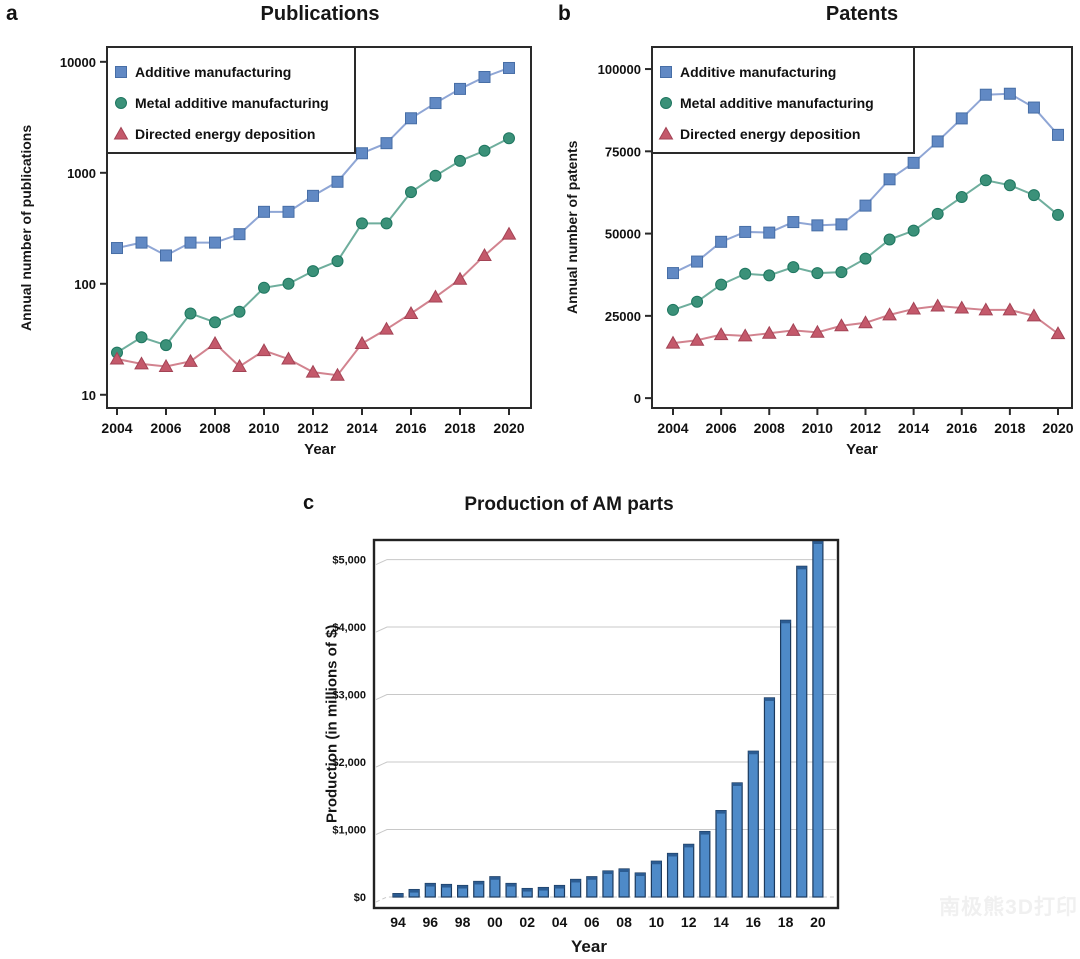 The image size is (1080, 959). What do you see at coordinates (564, 13) in the screenshot?
I see `panel-label-b: b` at bounding box center [564, 13].